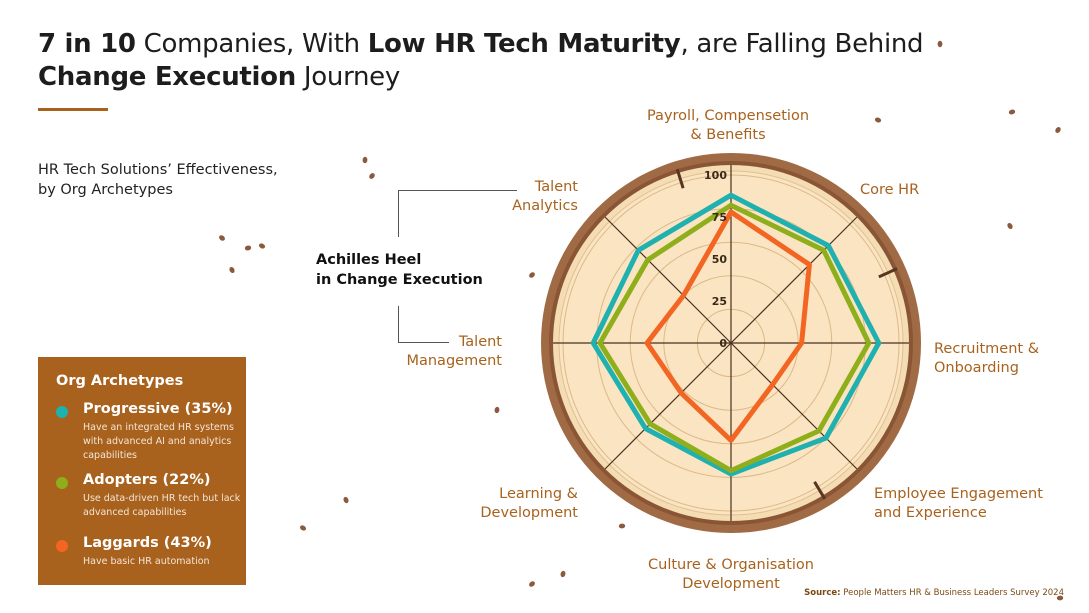 The image size is (1089, 613). What do you see at coordinates (480, 342) in the screenshot?
I see `axis-label-6-0: Talent` at bounding box center [480, 342].